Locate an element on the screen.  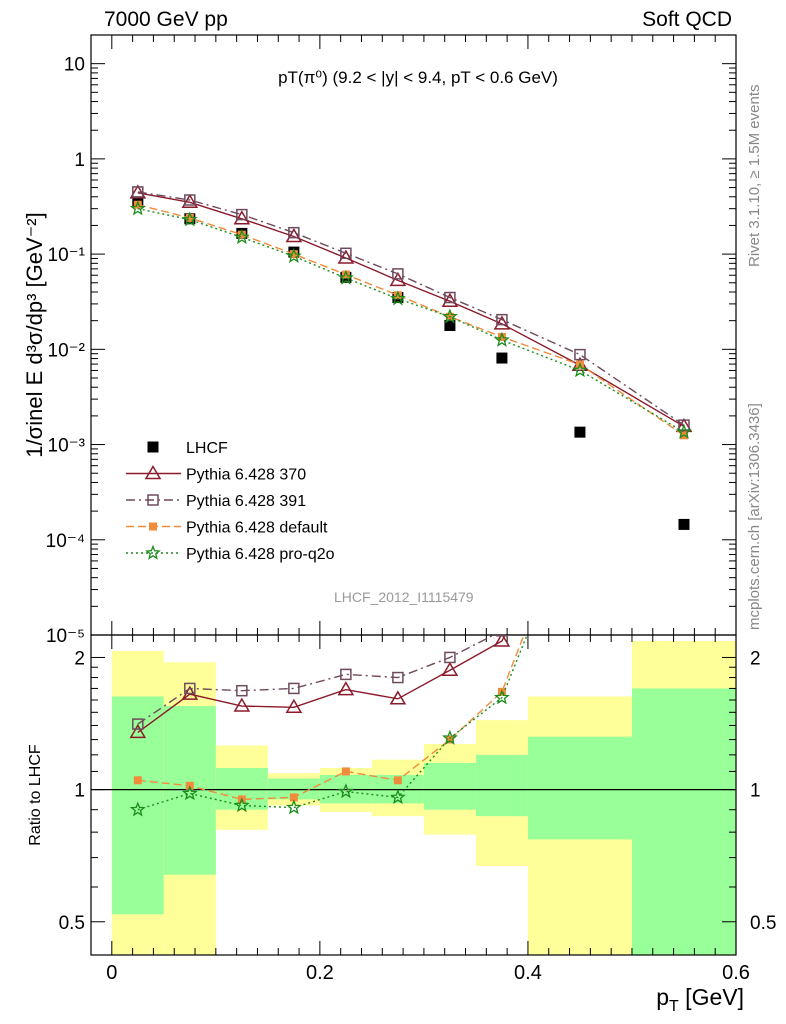
y-axis-title: 1/σinel E d³σ/dp³ [GeV⁻²] is located at coordinates (34, 334).